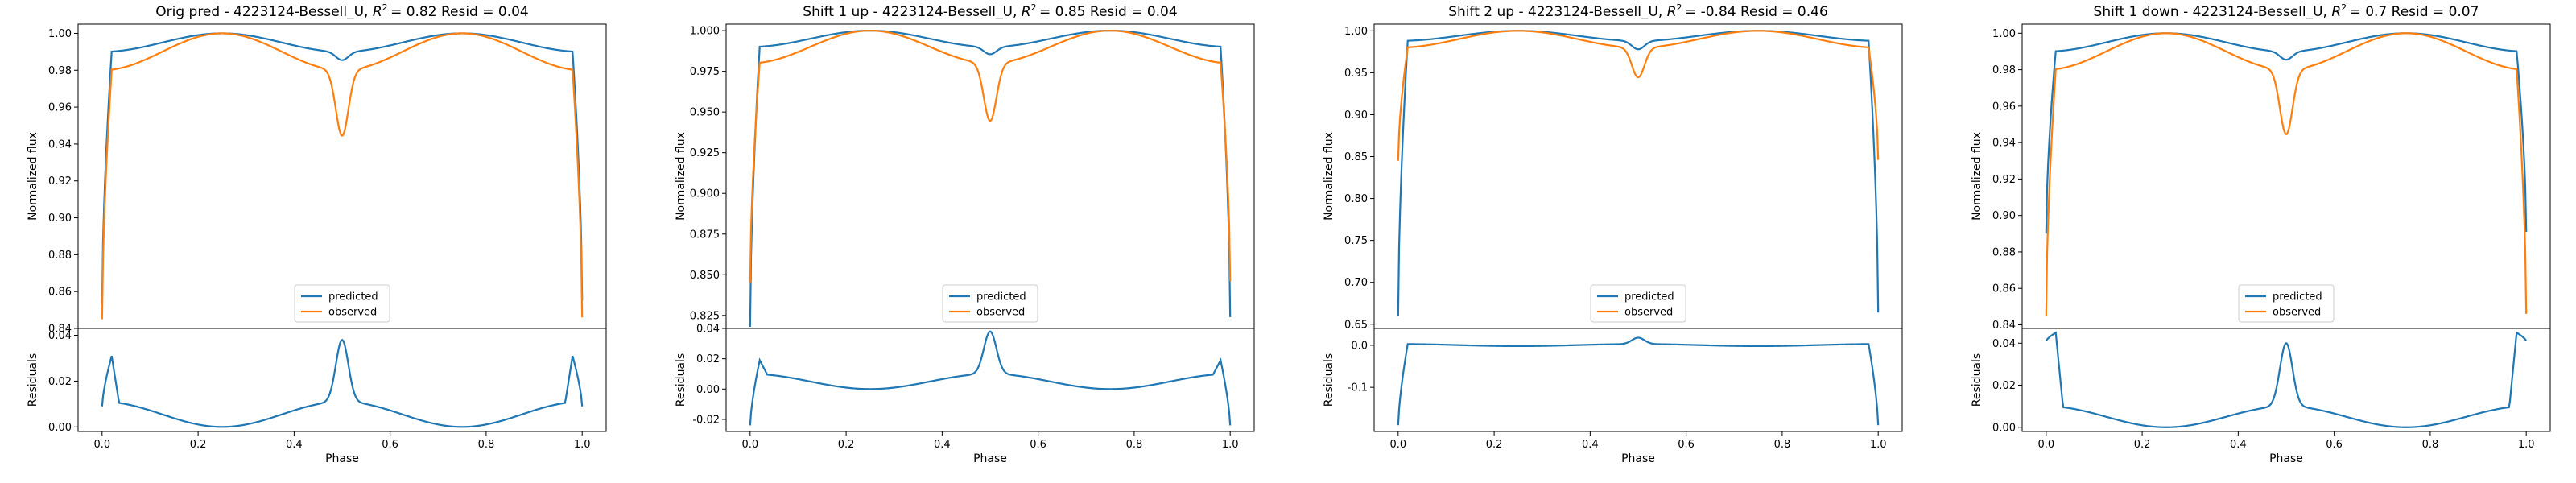 The height and width of the screenshot is (483, 2576). What do you see at coordinates (912, 12) in the screenshot?
I see `chart-title-prefix: Shift 1 up - 4223124-Bessell_U,` at bounding box center [912, 12].